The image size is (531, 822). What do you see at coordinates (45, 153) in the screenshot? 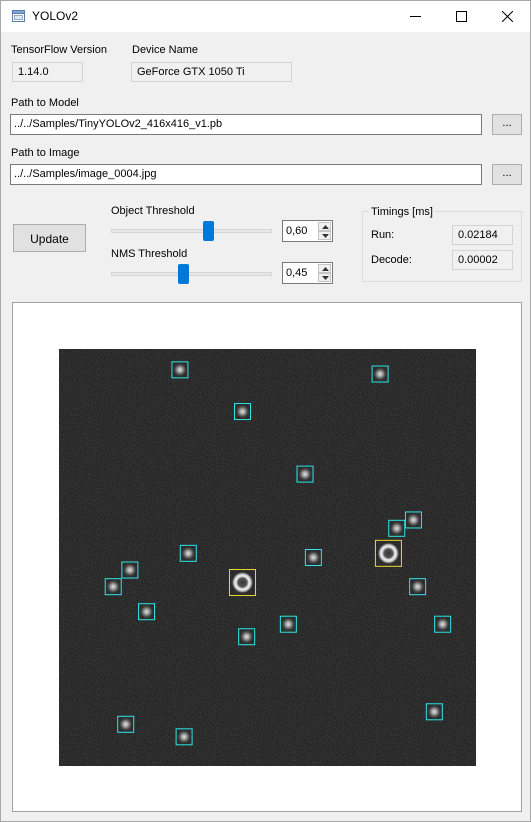
I see `image-path-label: Path to Image` at bounding box center [45, 153].